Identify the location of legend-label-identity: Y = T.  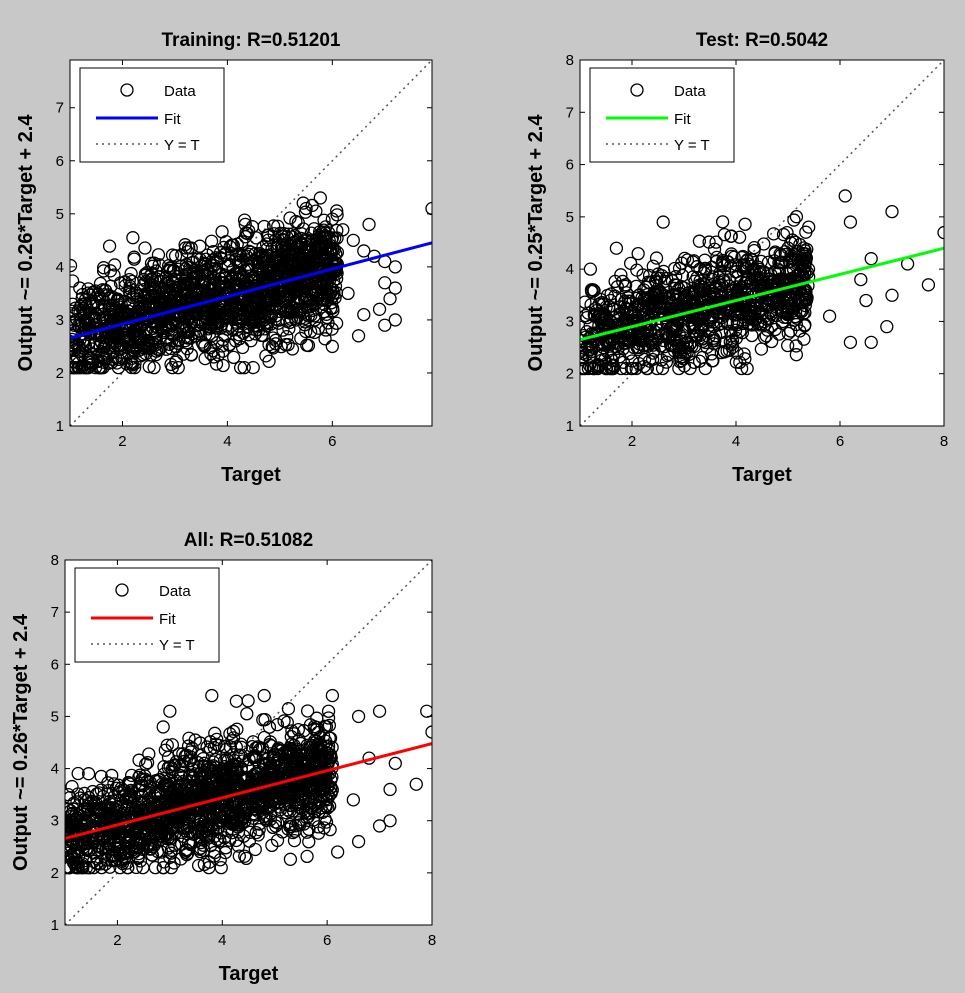
(177, 645).